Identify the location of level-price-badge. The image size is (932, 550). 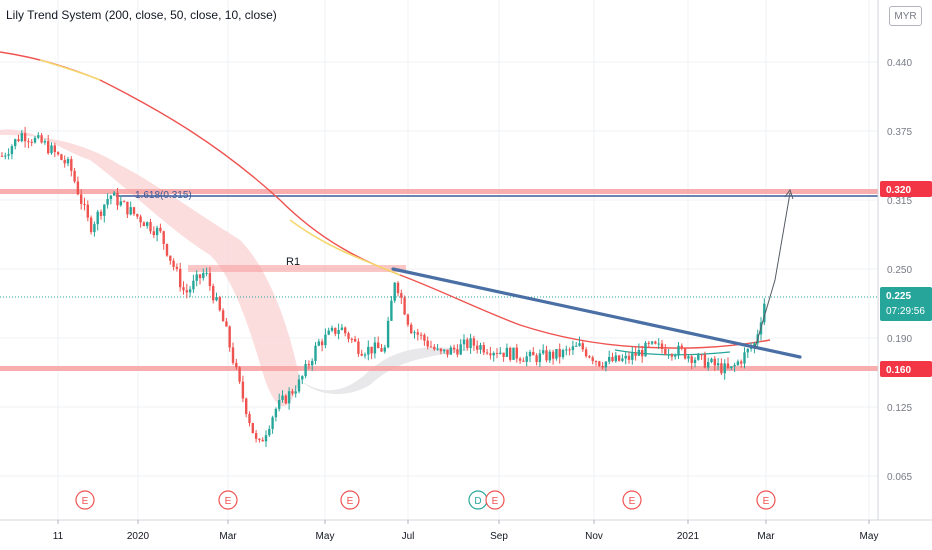
(906, 369).